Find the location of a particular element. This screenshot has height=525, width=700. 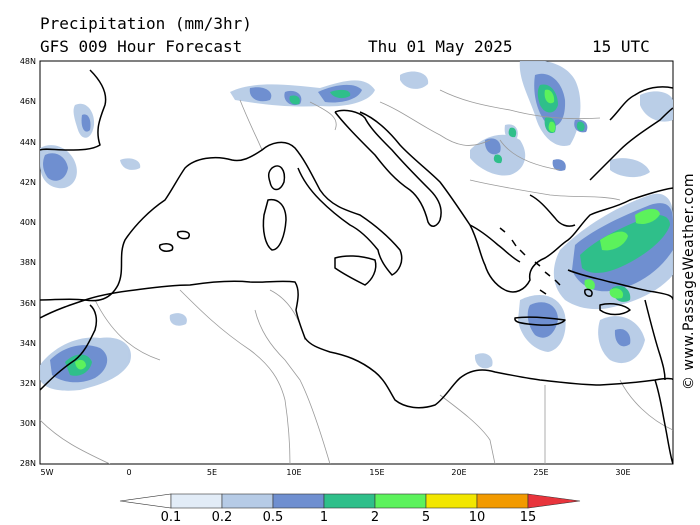

colorbar-label: 2 is located at coordinates (375, 517).